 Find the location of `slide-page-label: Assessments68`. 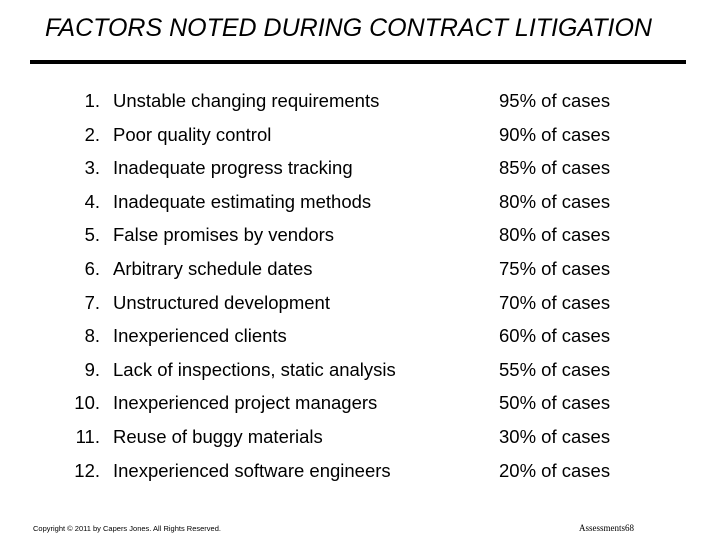

slide-page-label: Assessments68 is located at coordinates (607, 528).